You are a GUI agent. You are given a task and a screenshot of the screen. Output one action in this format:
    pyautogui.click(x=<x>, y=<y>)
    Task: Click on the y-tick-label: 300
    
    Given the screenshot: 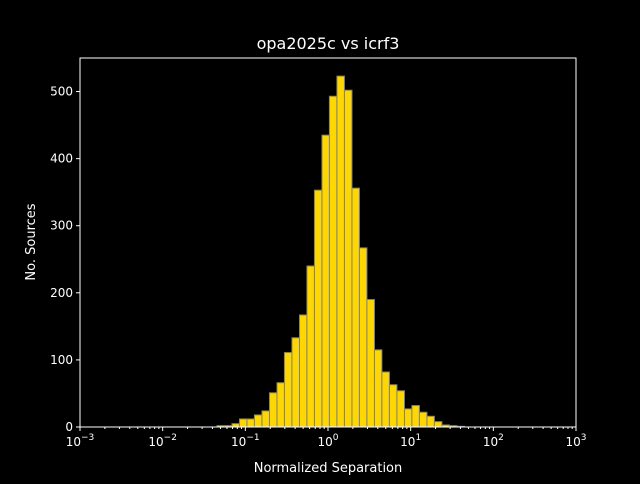 What is the action you would take?
    pyautogui.click(x=61, y=226)
    